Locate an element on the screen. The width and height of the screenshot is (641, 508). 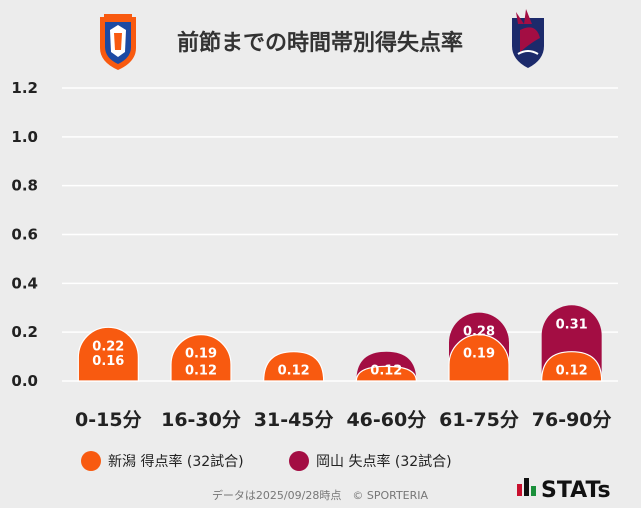
x-axis-ticks: 0-15分 16-30分 31-45分 46-60分 61-75分 76-90分 is located at coordinates (343, 420).